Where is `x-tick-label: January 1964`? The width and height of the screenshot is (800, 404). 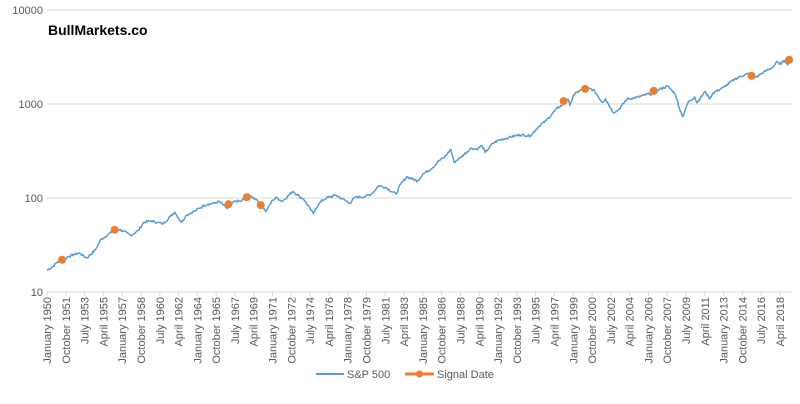 x-tick-label: January 1964 is located at coordinates (198, 330).